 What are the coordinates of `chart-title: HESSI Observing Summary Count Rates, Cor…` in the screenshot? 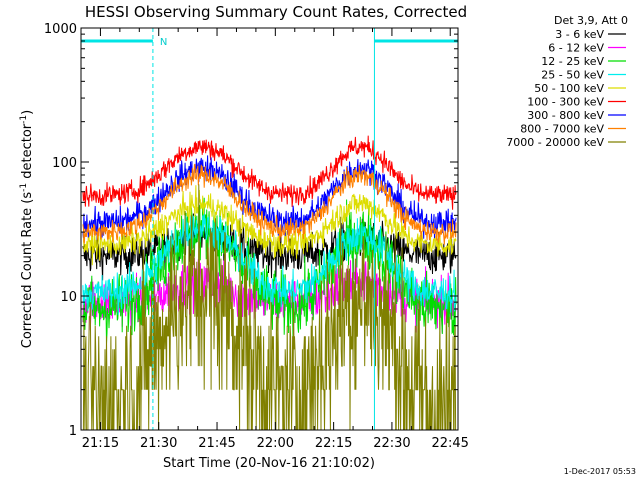 It's located at (276, 12).